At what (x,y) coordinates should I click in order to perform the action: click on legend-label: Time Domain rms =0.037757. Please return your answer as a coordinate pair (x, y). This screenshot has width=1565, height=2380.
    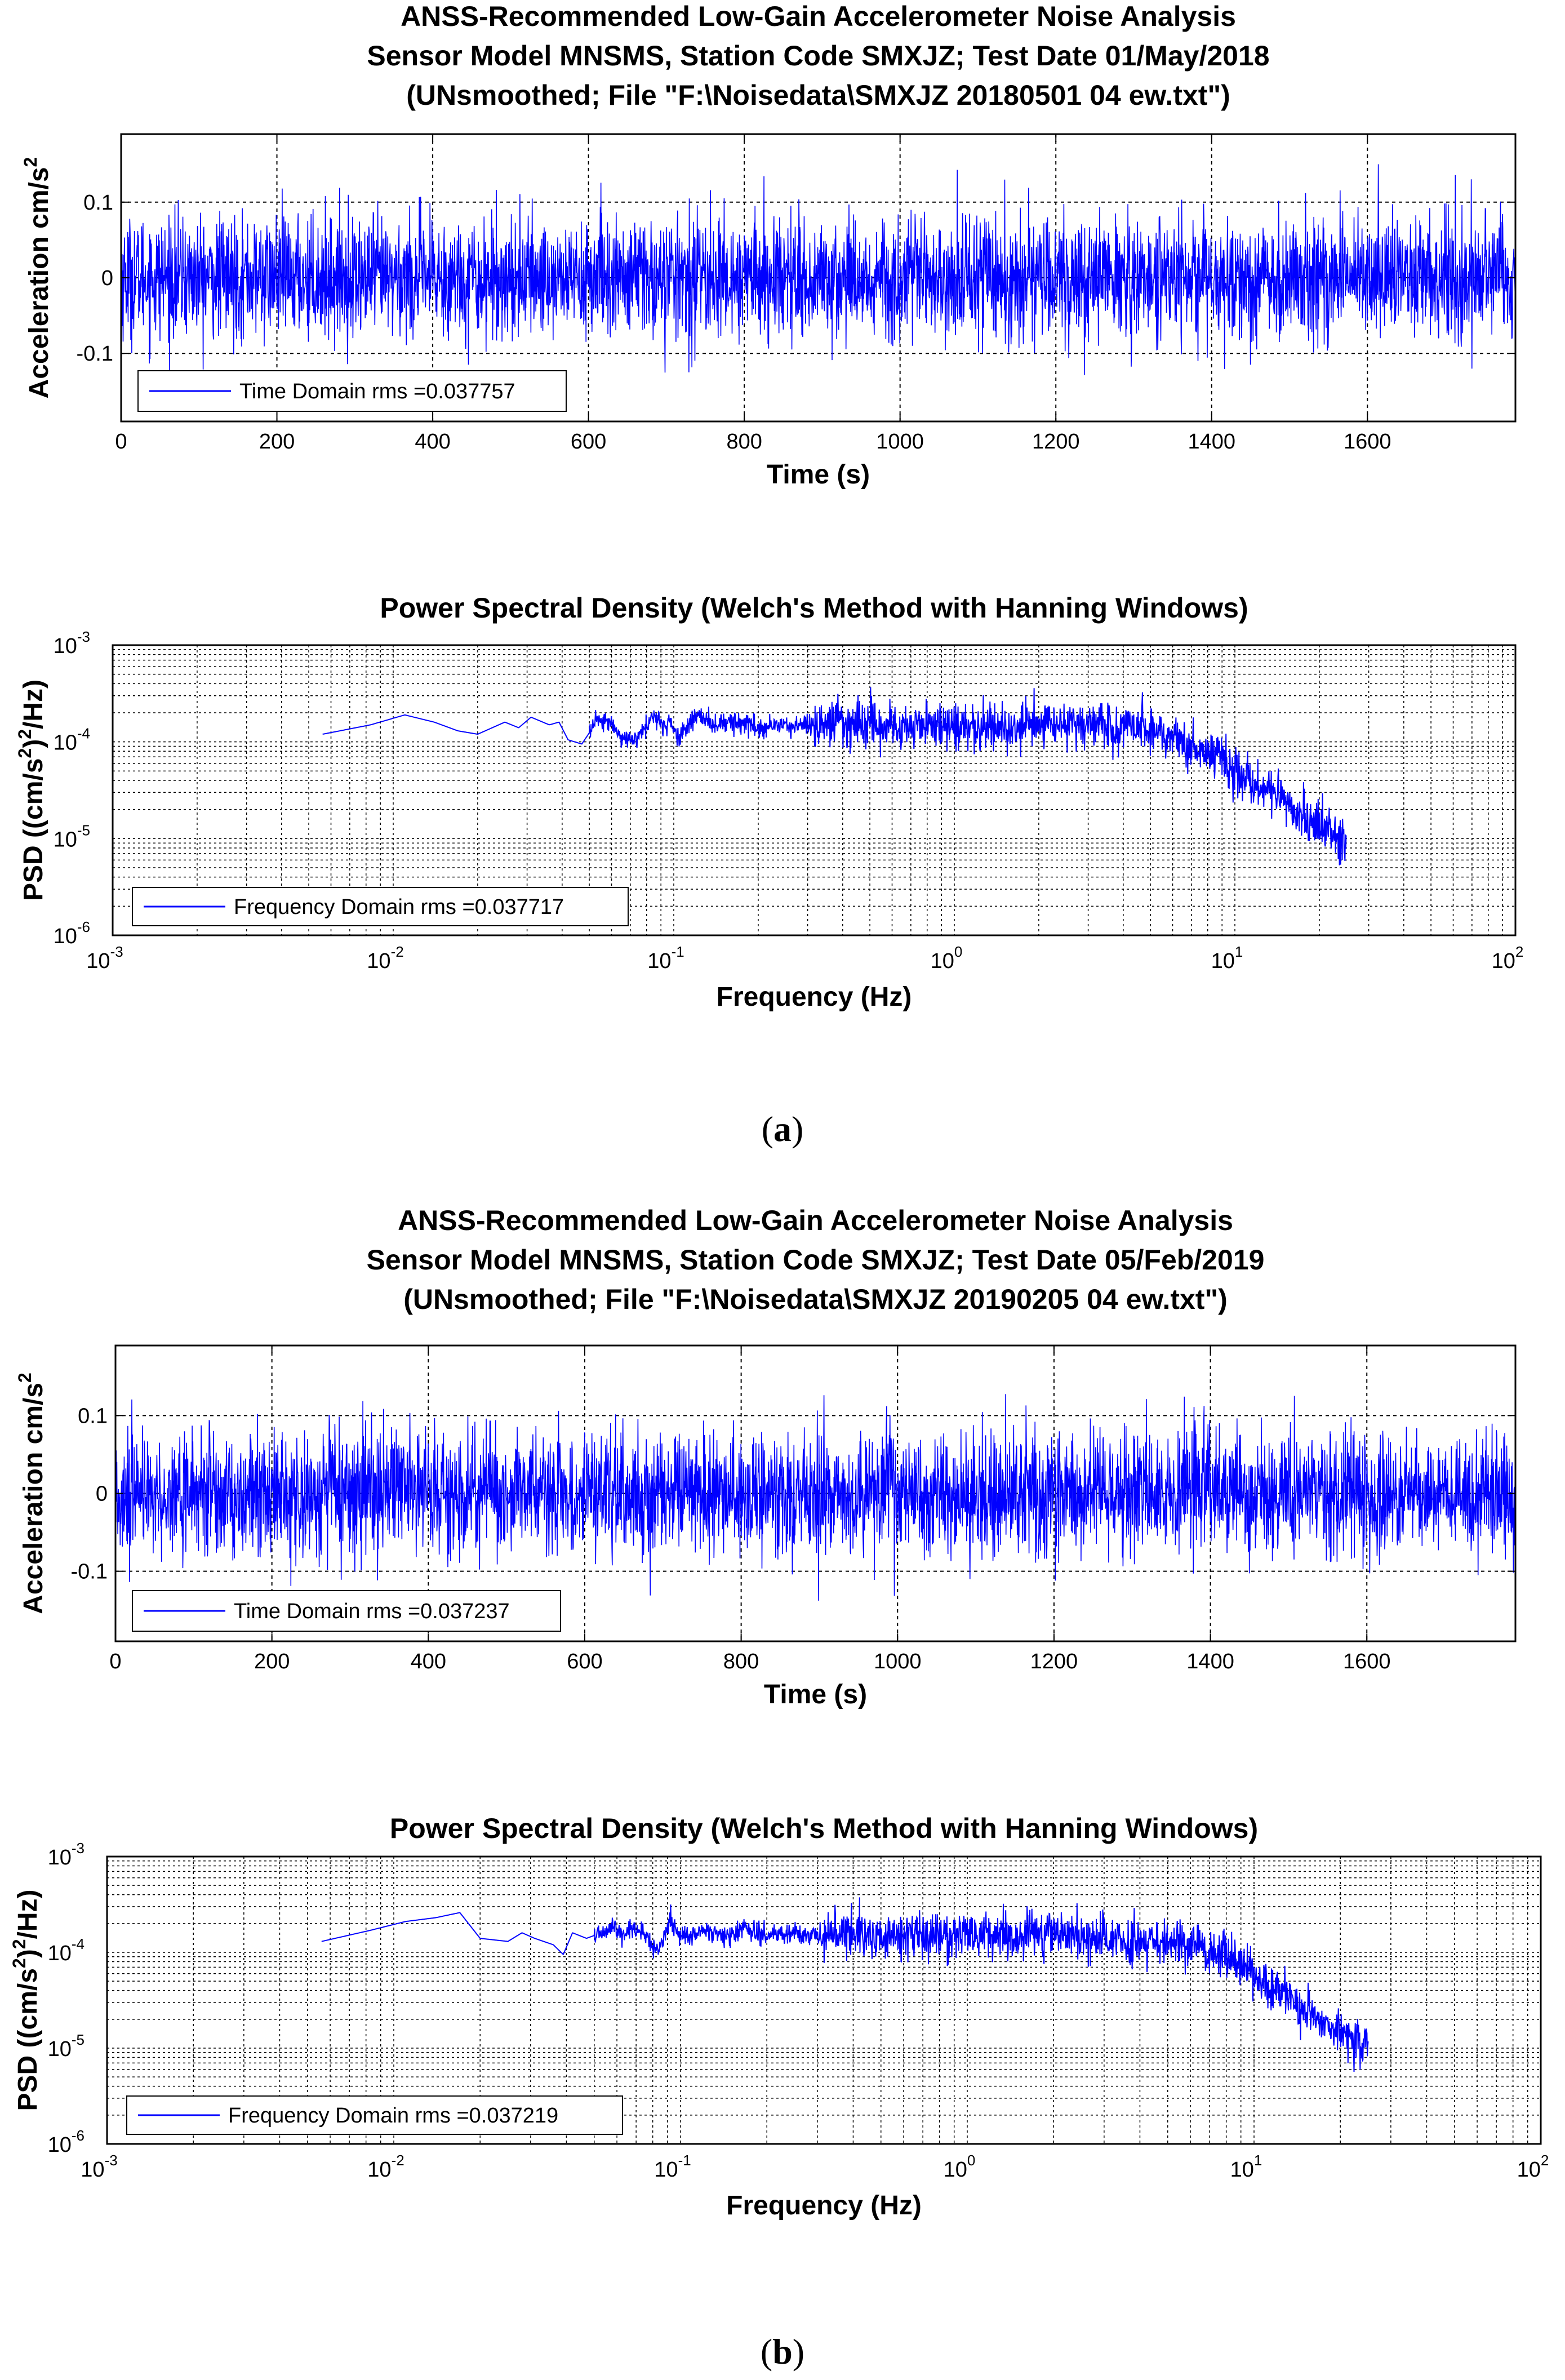
    Looking at the image, I should click on (377, 391).